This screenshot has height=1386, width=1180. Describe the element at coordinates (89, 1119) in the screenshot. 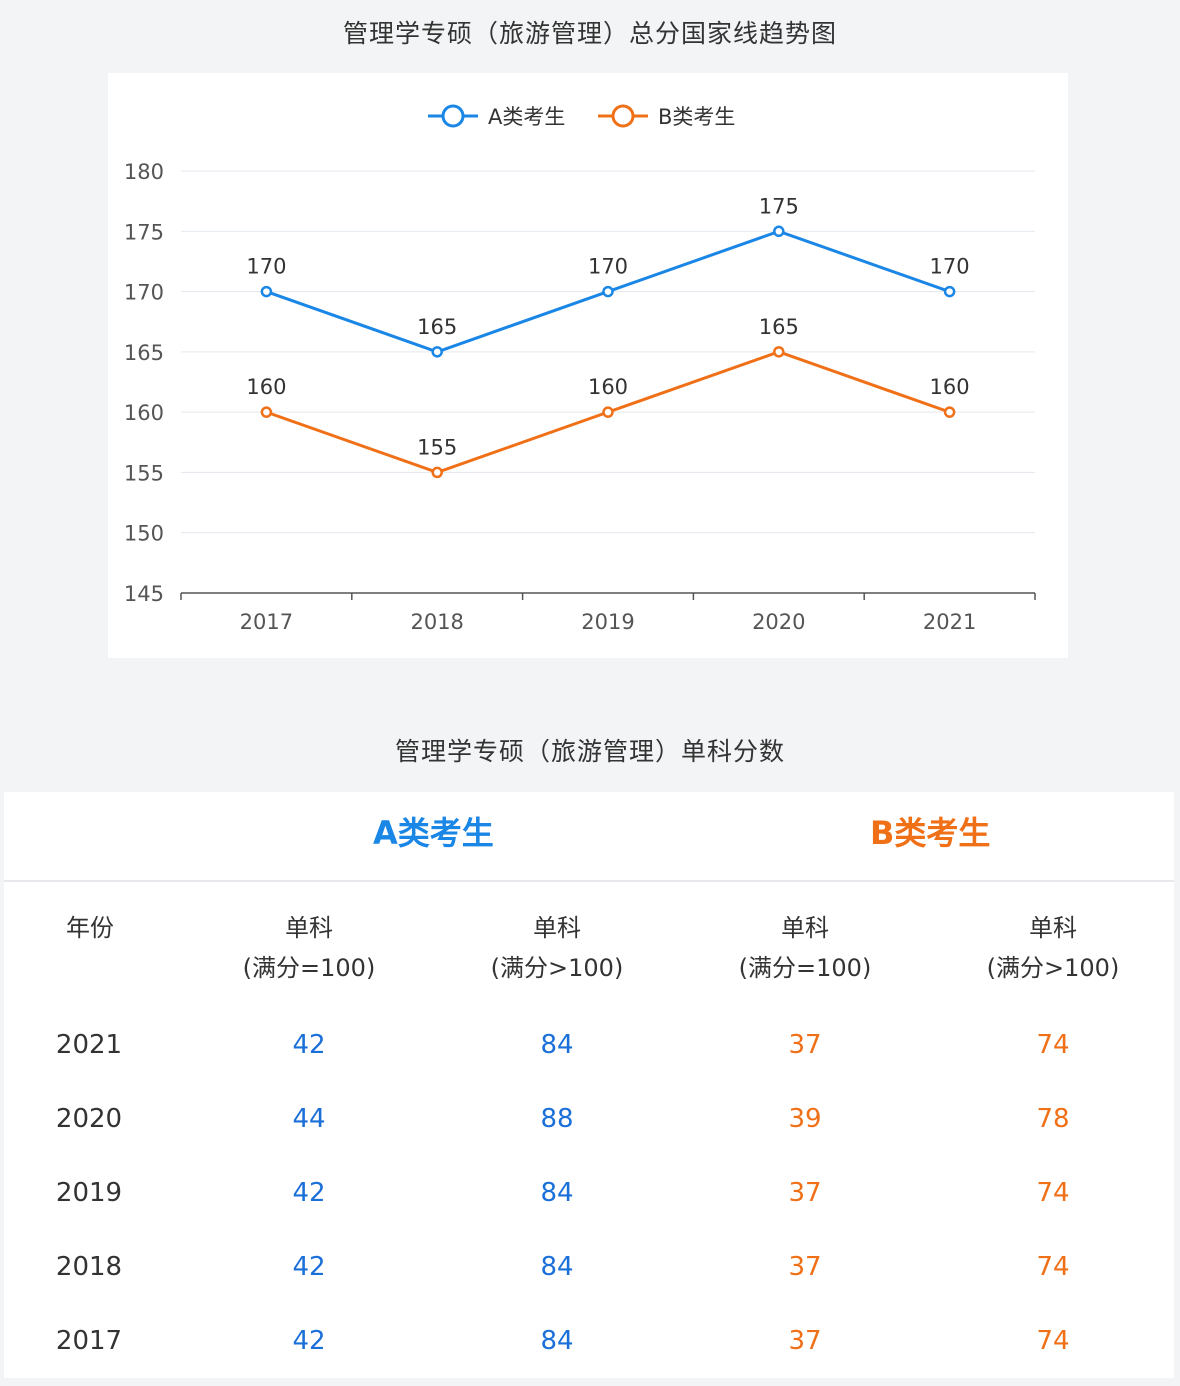

I see `cell-year: 2020` at that location.